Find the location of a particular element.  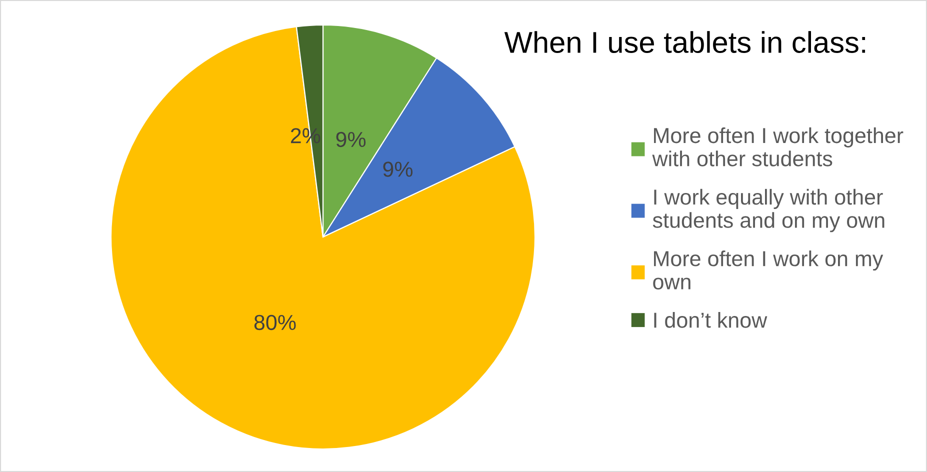

legend-label: I work equally with other students and on my own is located at coordinates (768, 210).